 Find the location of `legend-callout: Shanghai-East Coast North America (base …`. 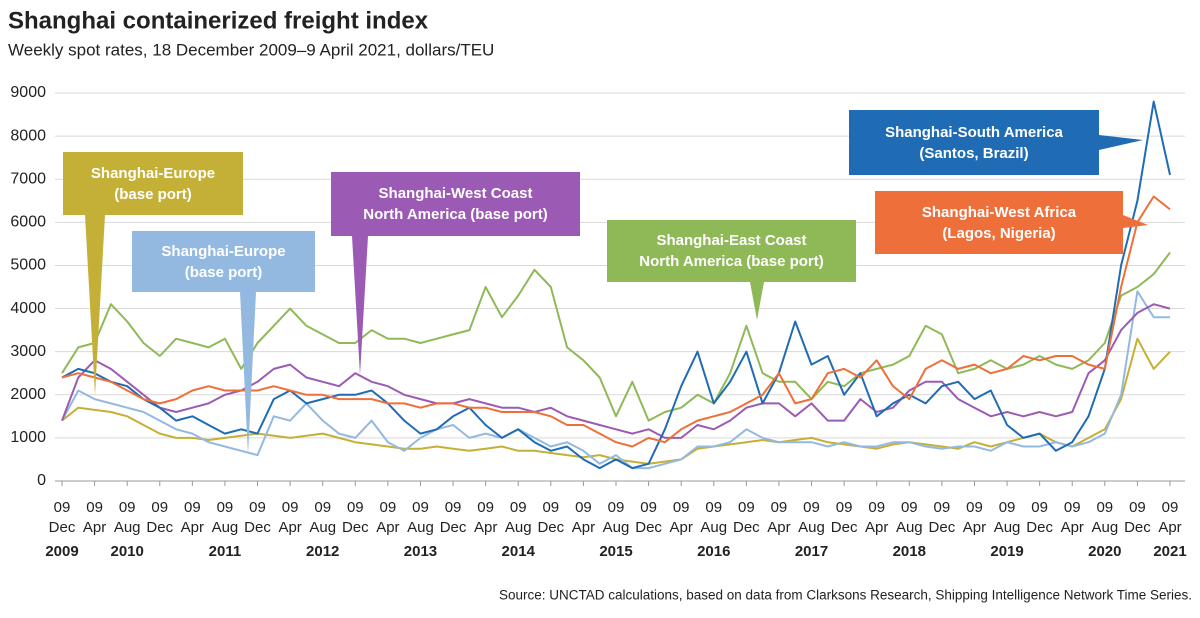

legend-callout: Shanghai-East Coast North America (base … is located at coordinates (731, 251).